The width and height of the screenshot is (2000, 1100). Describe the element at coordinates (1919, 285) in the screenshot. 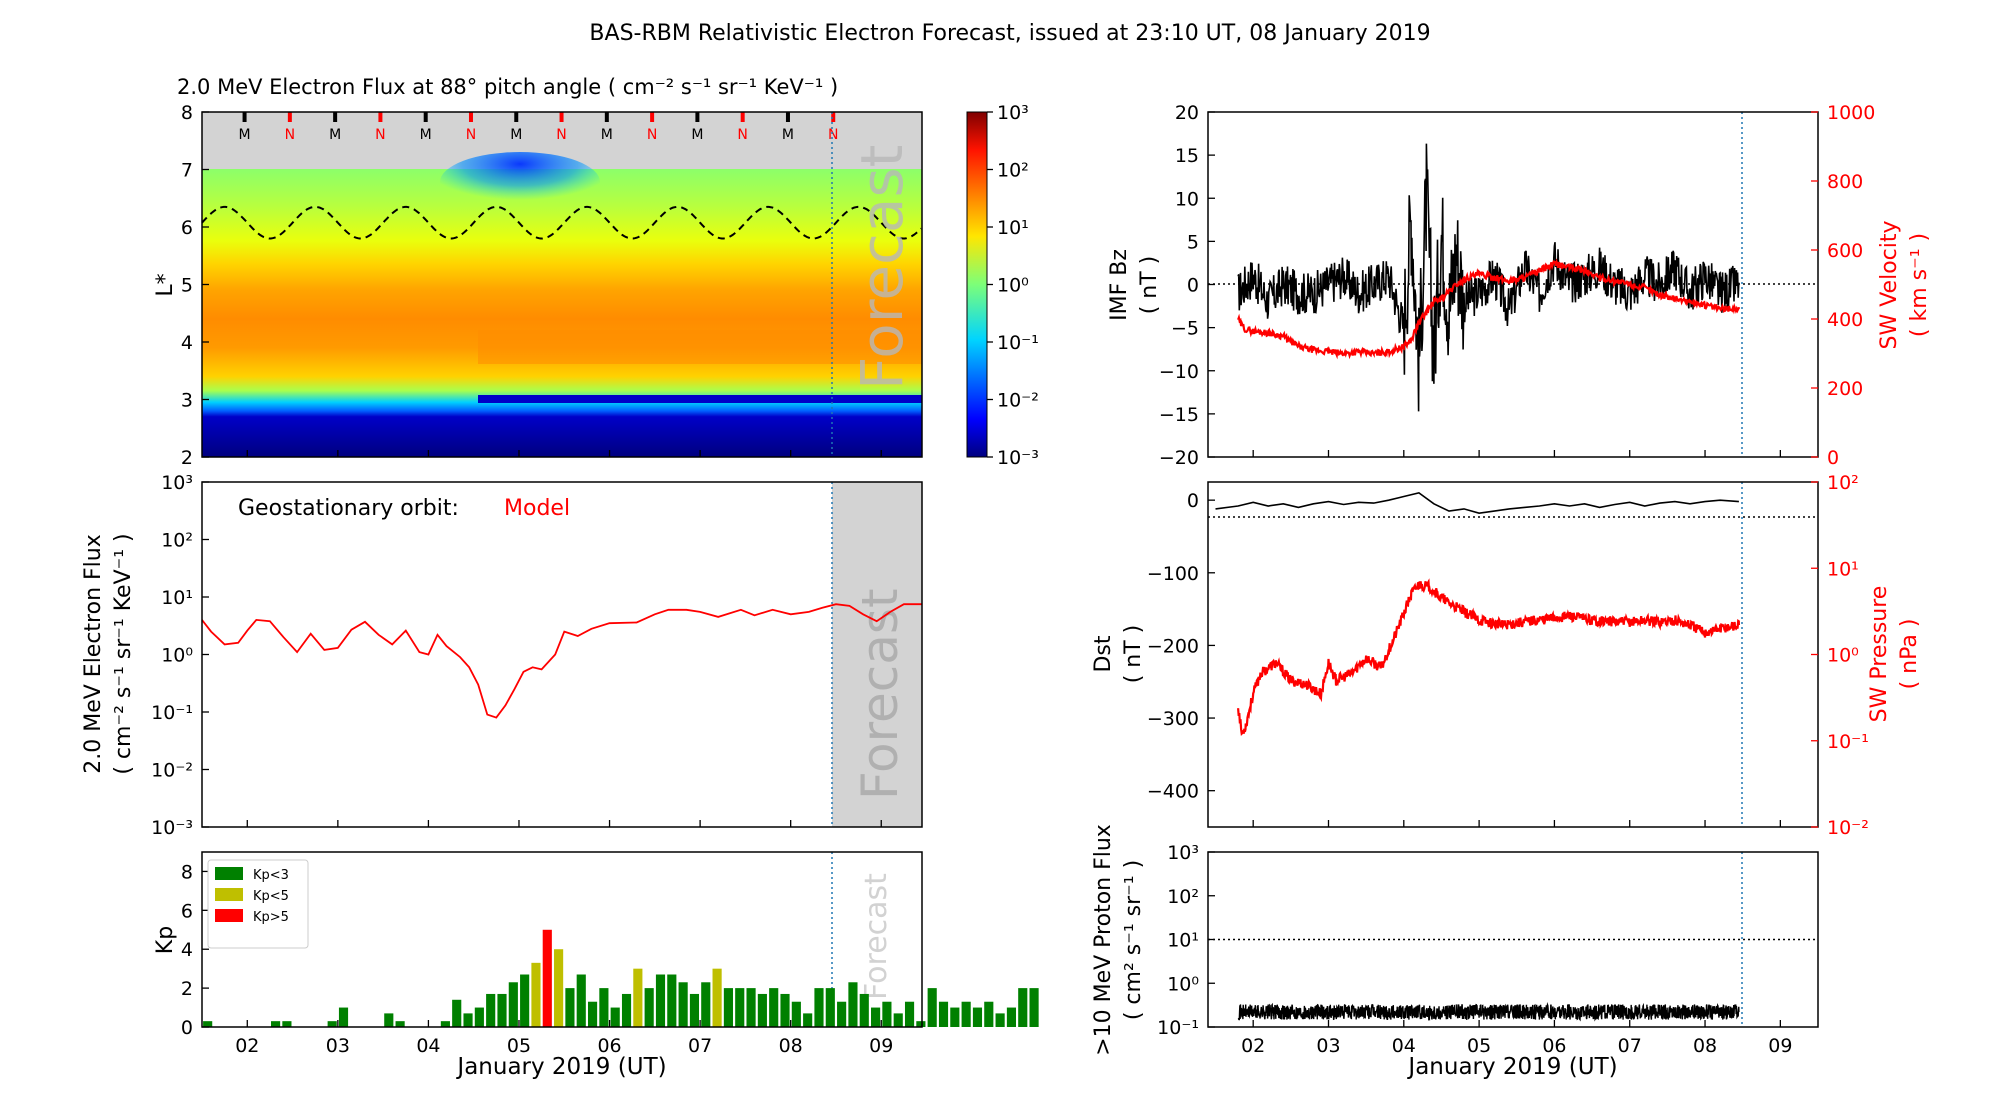

I see `imf-y2-label-line2: ( km s⁻¹ )` at that location.